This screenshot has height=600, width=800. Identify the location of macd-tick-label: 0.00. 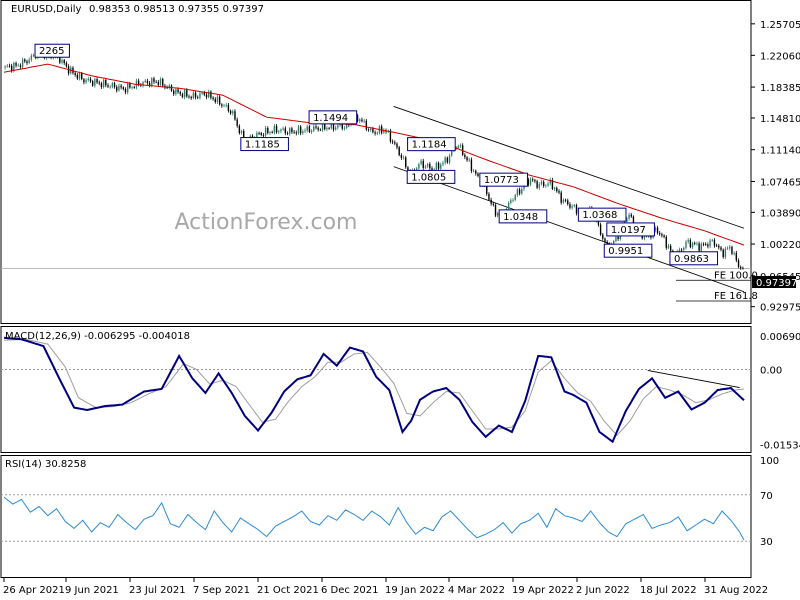
(771, 371).